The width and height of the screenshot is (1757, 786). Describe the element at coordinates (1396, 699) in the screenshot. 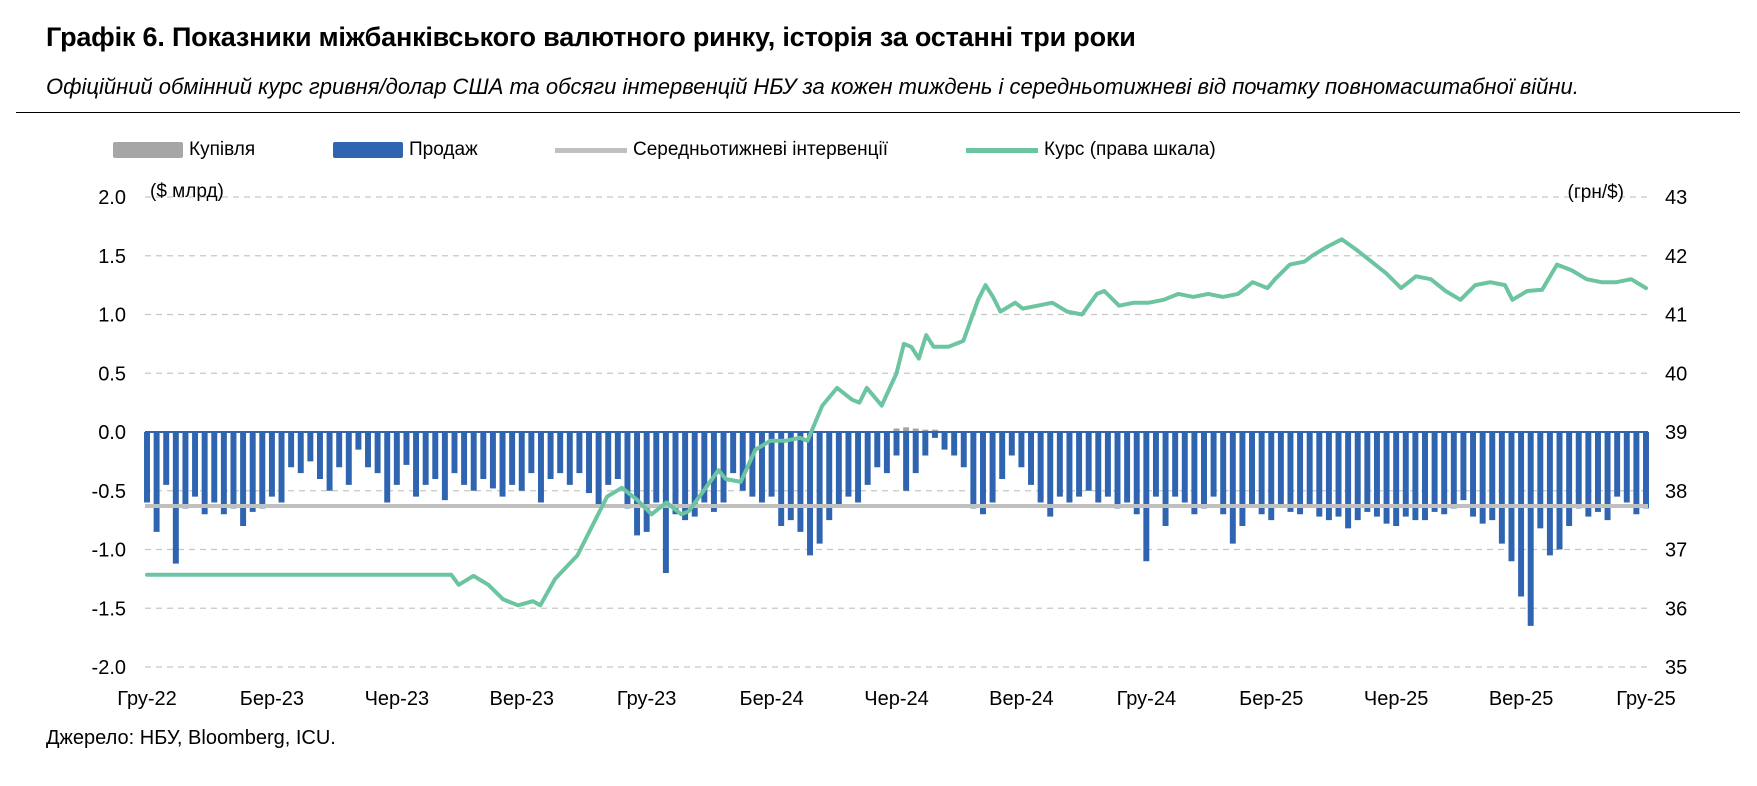

I see `x-tick-label: Чер-25` at that location.